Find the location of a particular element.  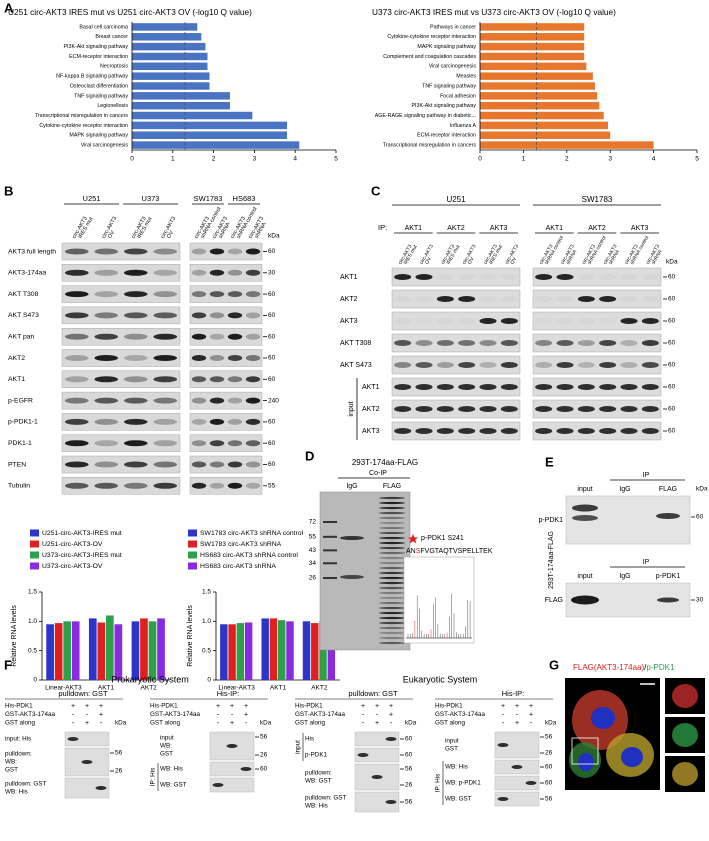

blot-row-label: Tubulin is located at coordinates (19, 486).